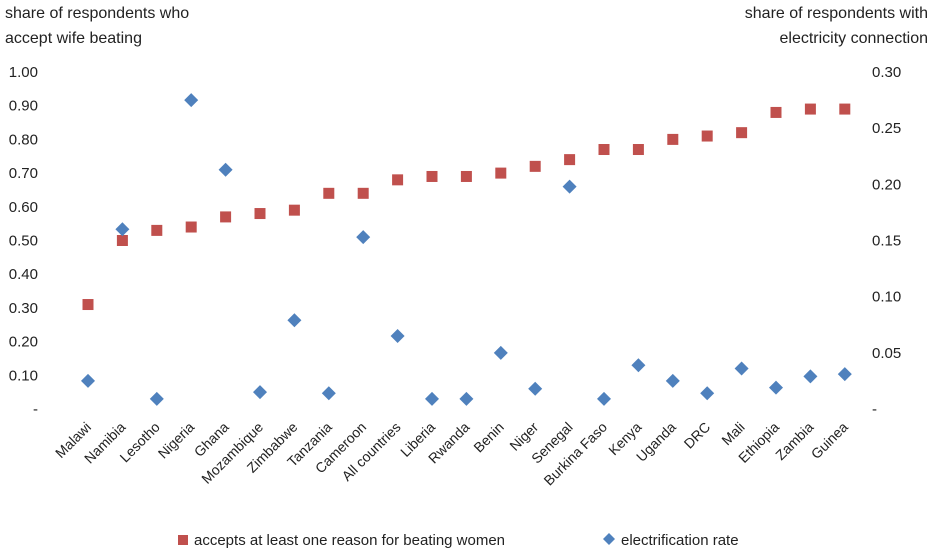 The width and height of the screenshot is (931, 553). I want to click on right-axis-ticks: - 0.05 0.10 0.15 0.20 0.25 0.30, so click(886, 241).